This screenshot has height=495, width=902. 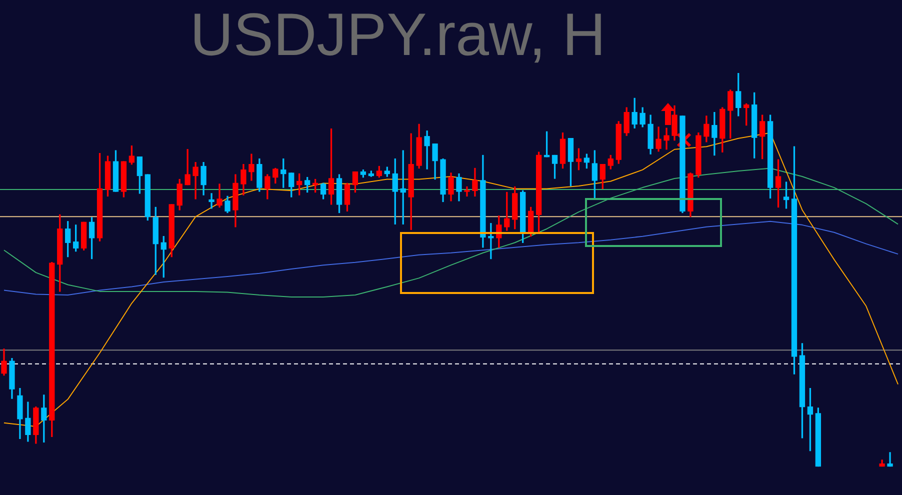 What do you see at coordinates (398, 34) in the screenshot?
I see `chart-title: USDJPY.raw, H` at bounding box center [398, 34].